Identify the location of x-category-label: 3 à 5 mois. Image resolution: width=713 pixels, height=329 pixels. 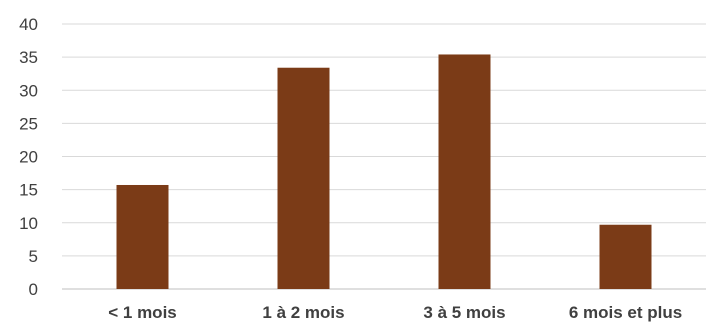
(464, 312).